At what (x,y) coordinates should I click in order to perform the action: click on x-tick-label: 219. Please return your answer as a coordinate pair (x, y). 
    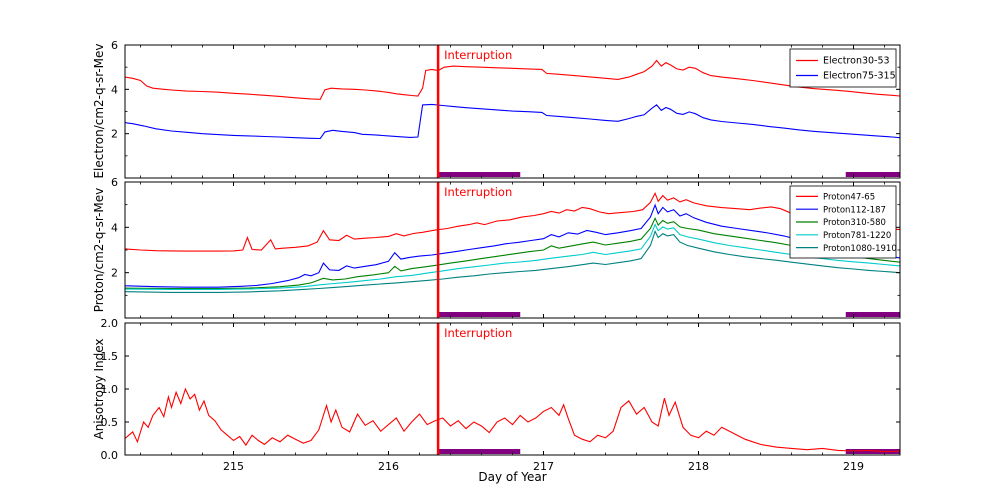
    Looking at the image, I should click on (853, 466).